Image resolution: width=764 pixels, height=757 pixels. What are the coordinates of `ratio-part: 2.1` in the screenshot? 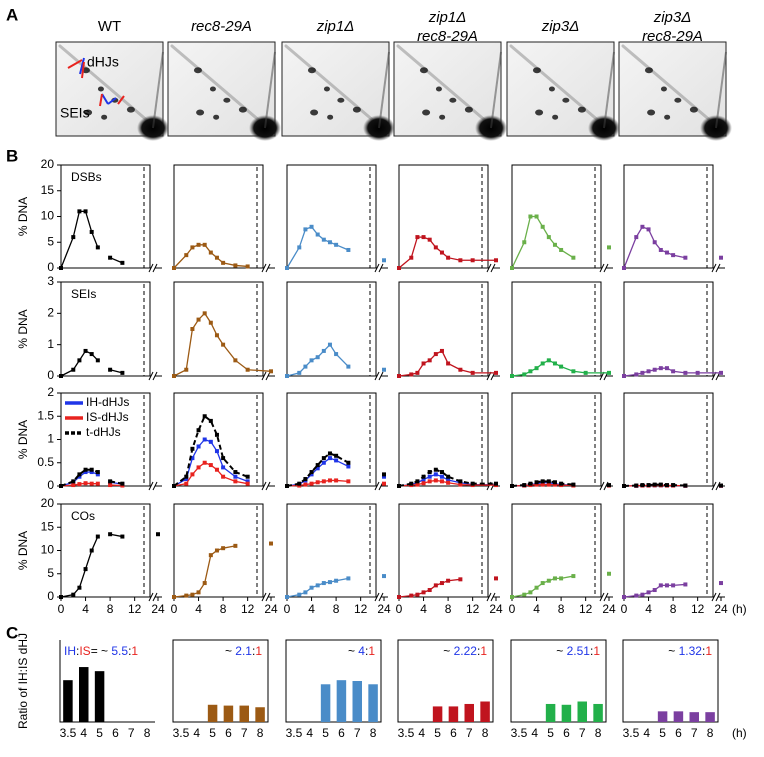 It's located at (243, 651).